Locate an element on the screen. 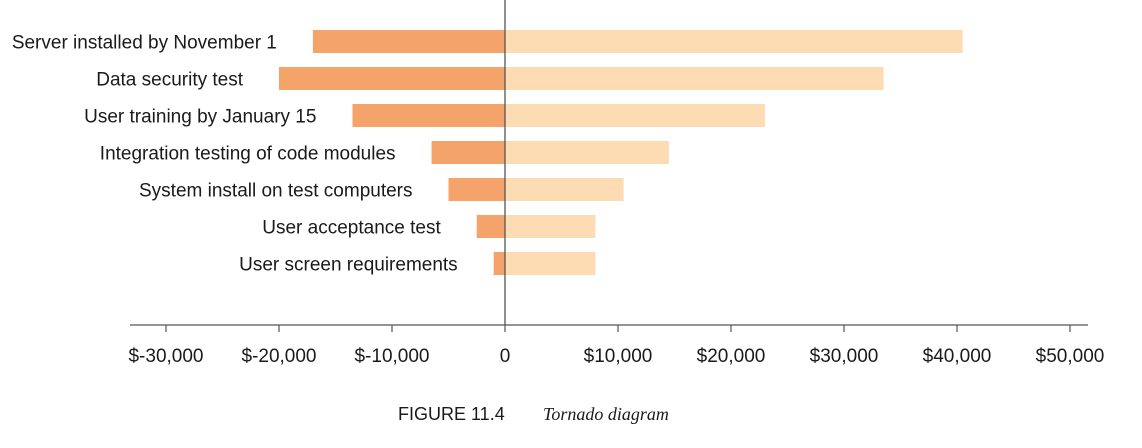  figure-title: Tornado diagram is located at coordinates (606, 414).